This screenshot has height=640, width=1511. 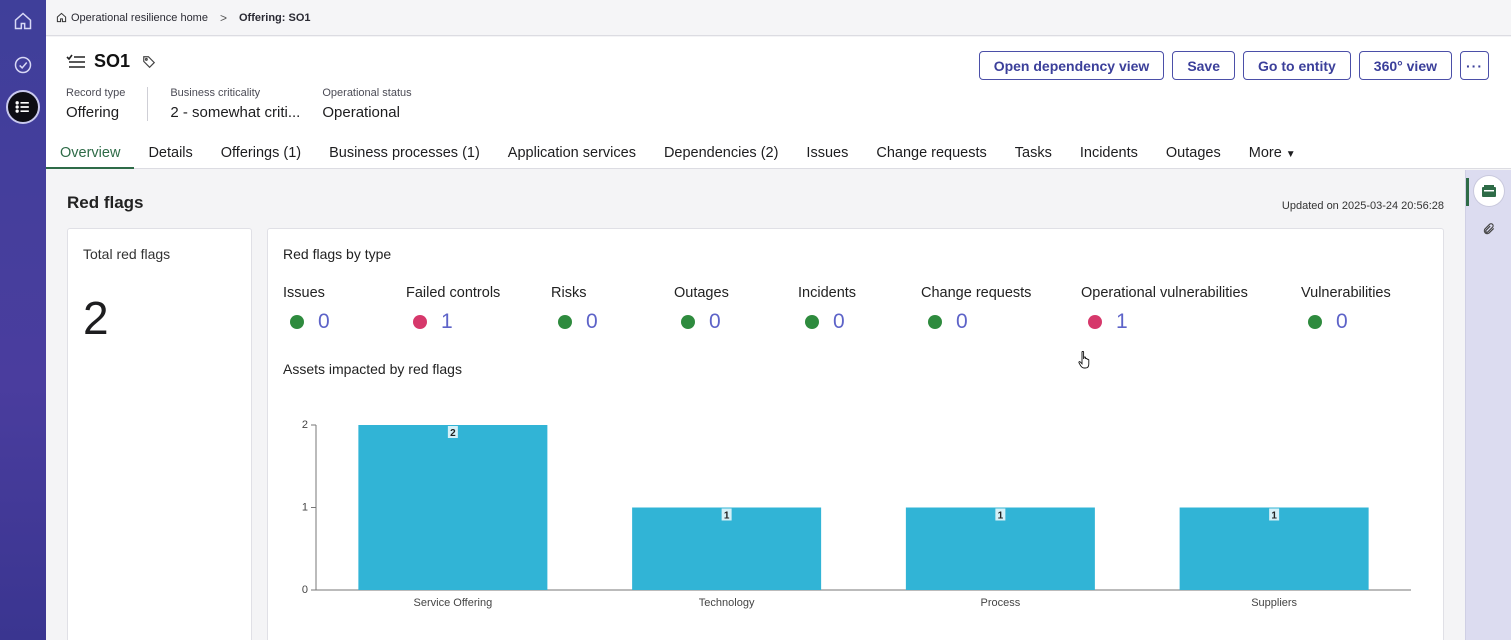 I want to click on tab-tasks: Tasks, so click(x=1033, y=153).